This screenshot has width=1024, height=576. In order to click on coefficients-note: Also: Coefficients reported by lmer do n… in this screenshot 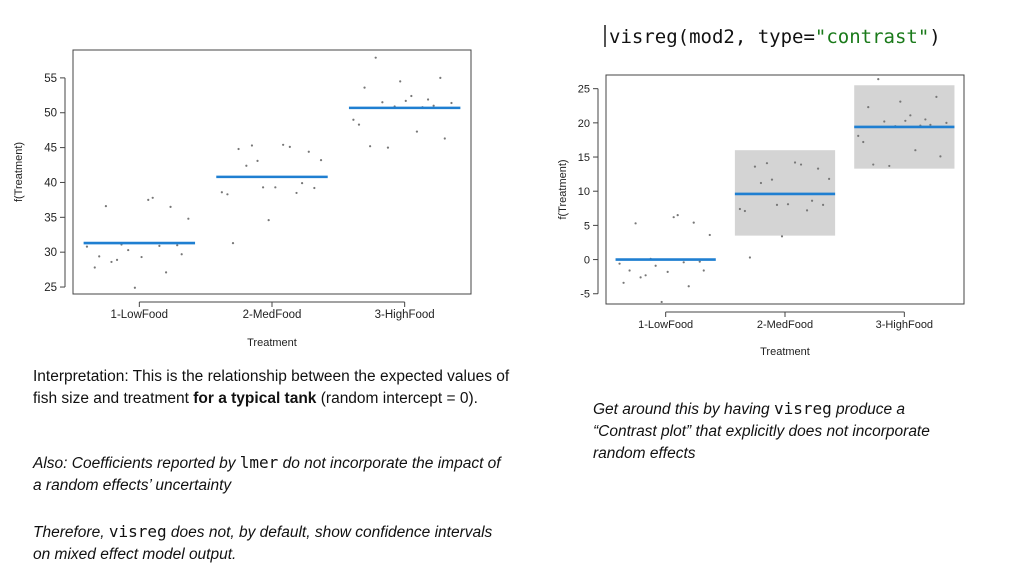, I will do `click(273, 474)`.